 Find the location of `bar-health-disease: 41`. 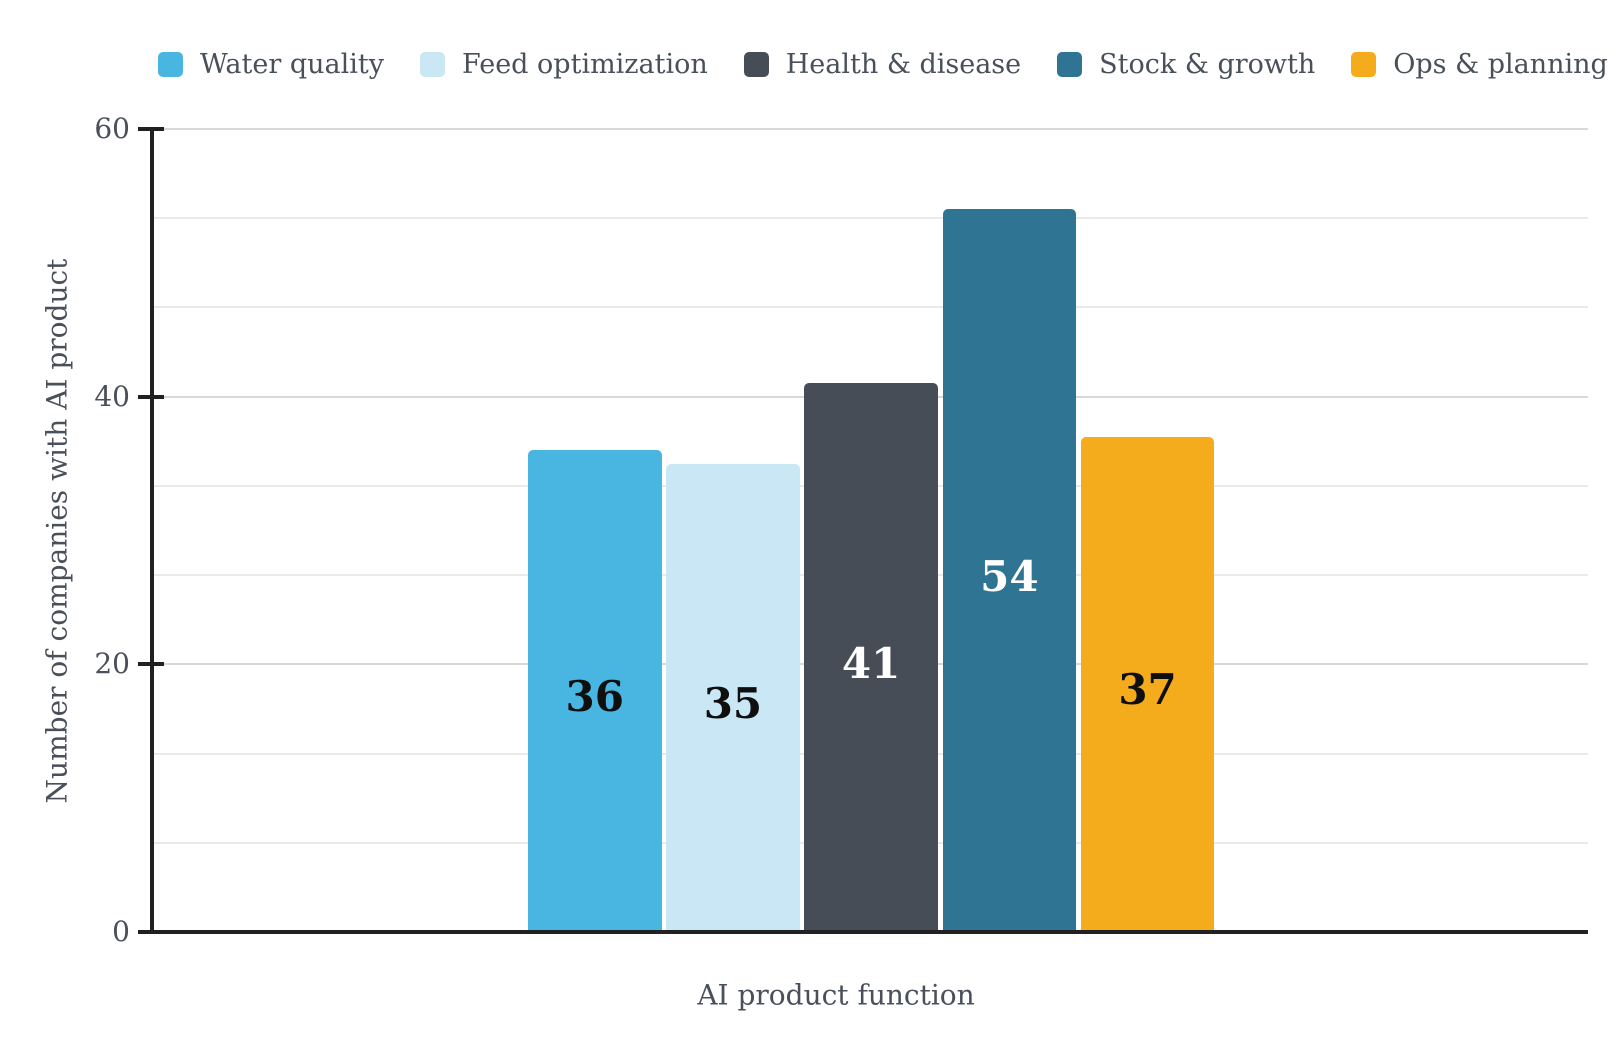

bar-health-disease: 41 is located at coordinates (871, 657).